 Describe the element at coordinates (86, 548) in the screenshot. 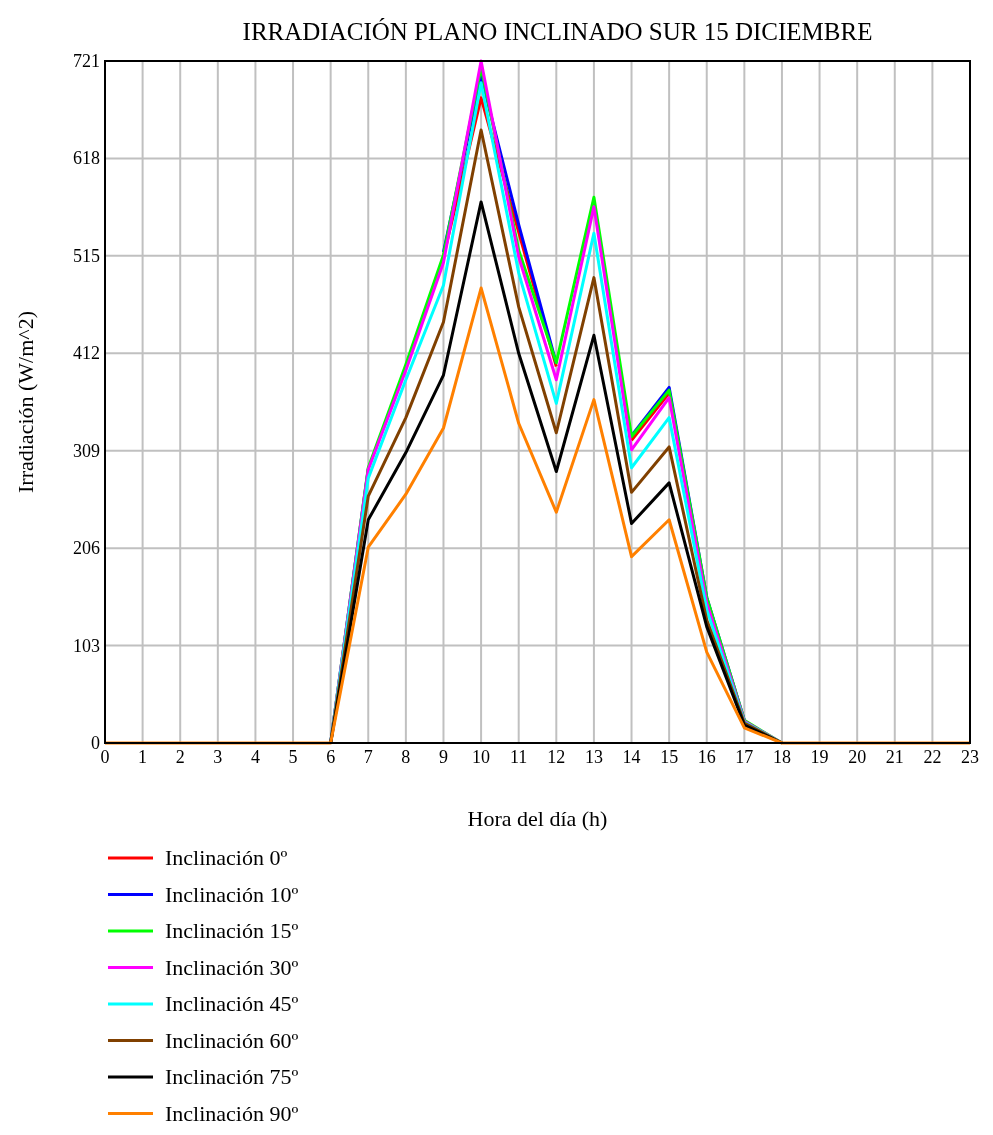

I see `y-tick-label: 206` at that location.